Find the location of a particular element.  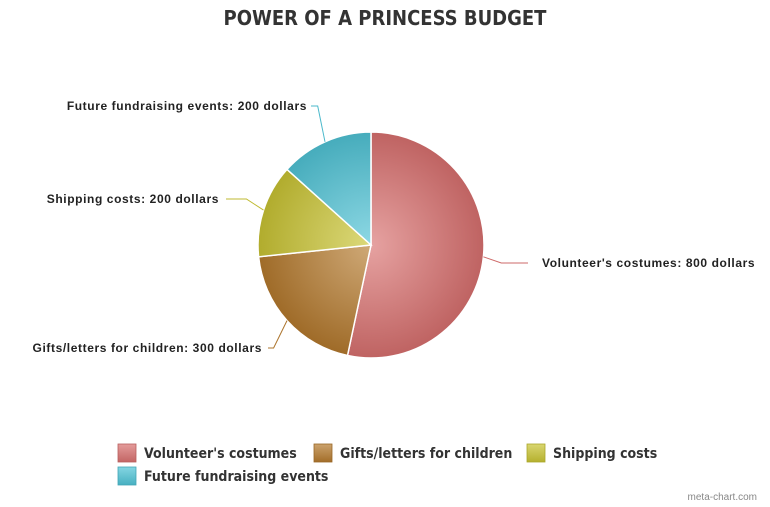

slice-label-future-fundraising-events: Future fundraising events: 200 dollars is located at coordinates (187, 106).